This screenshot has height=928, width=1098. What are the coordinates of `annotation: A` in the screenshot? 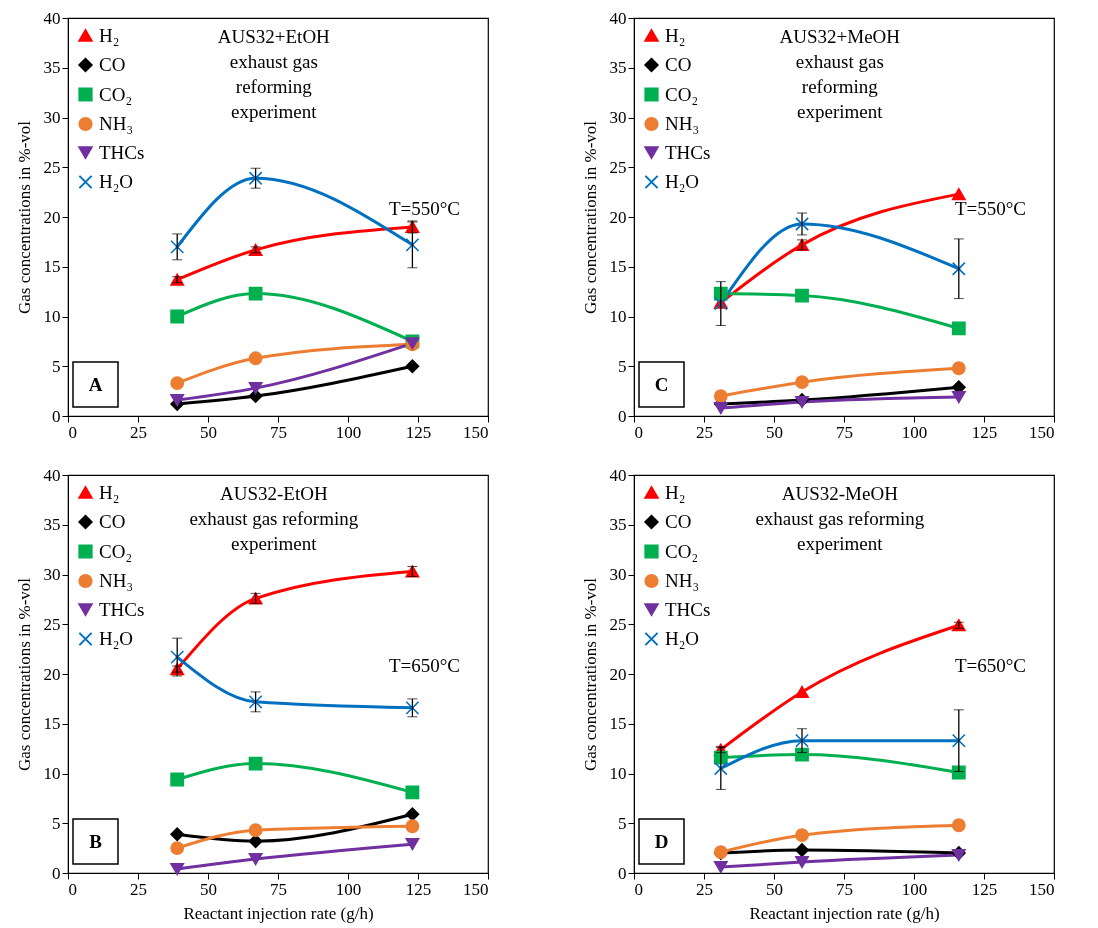 It's located at (95, 384).